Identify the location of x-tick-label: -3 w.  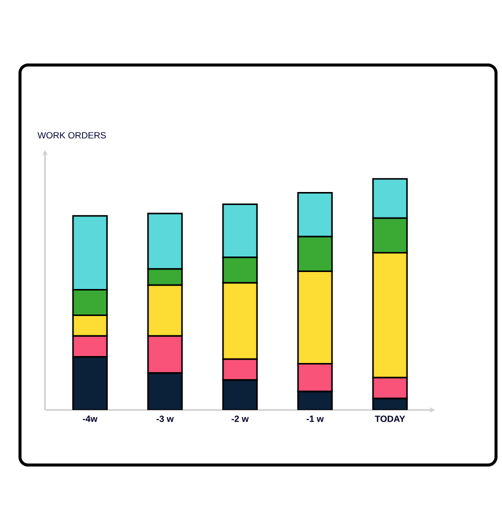
(165, 419).